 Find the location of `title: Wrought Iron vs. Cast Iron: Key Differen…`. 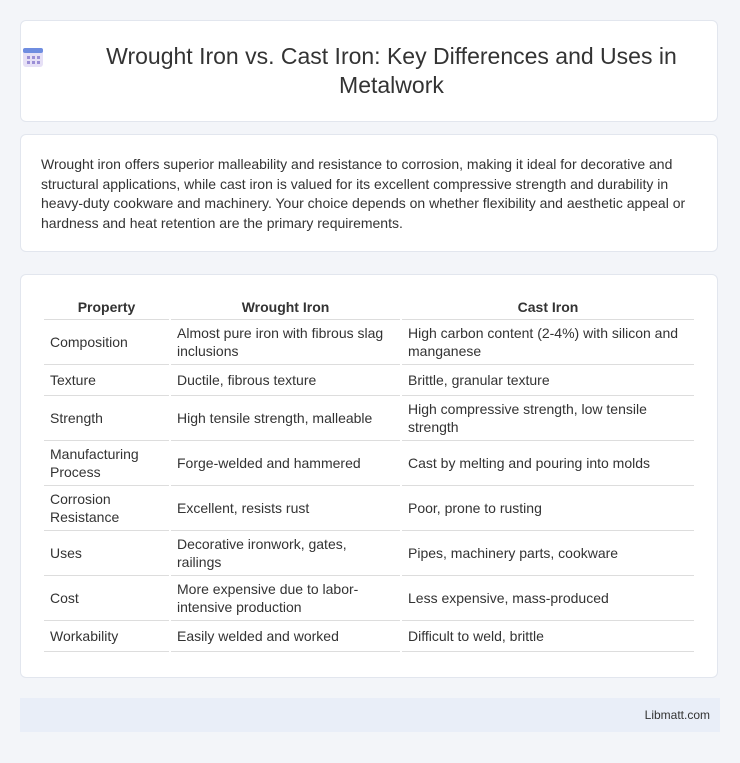

title: Wrought Iron vs. Cast Iron: Key Differen… is located at coordinates (391, 70).